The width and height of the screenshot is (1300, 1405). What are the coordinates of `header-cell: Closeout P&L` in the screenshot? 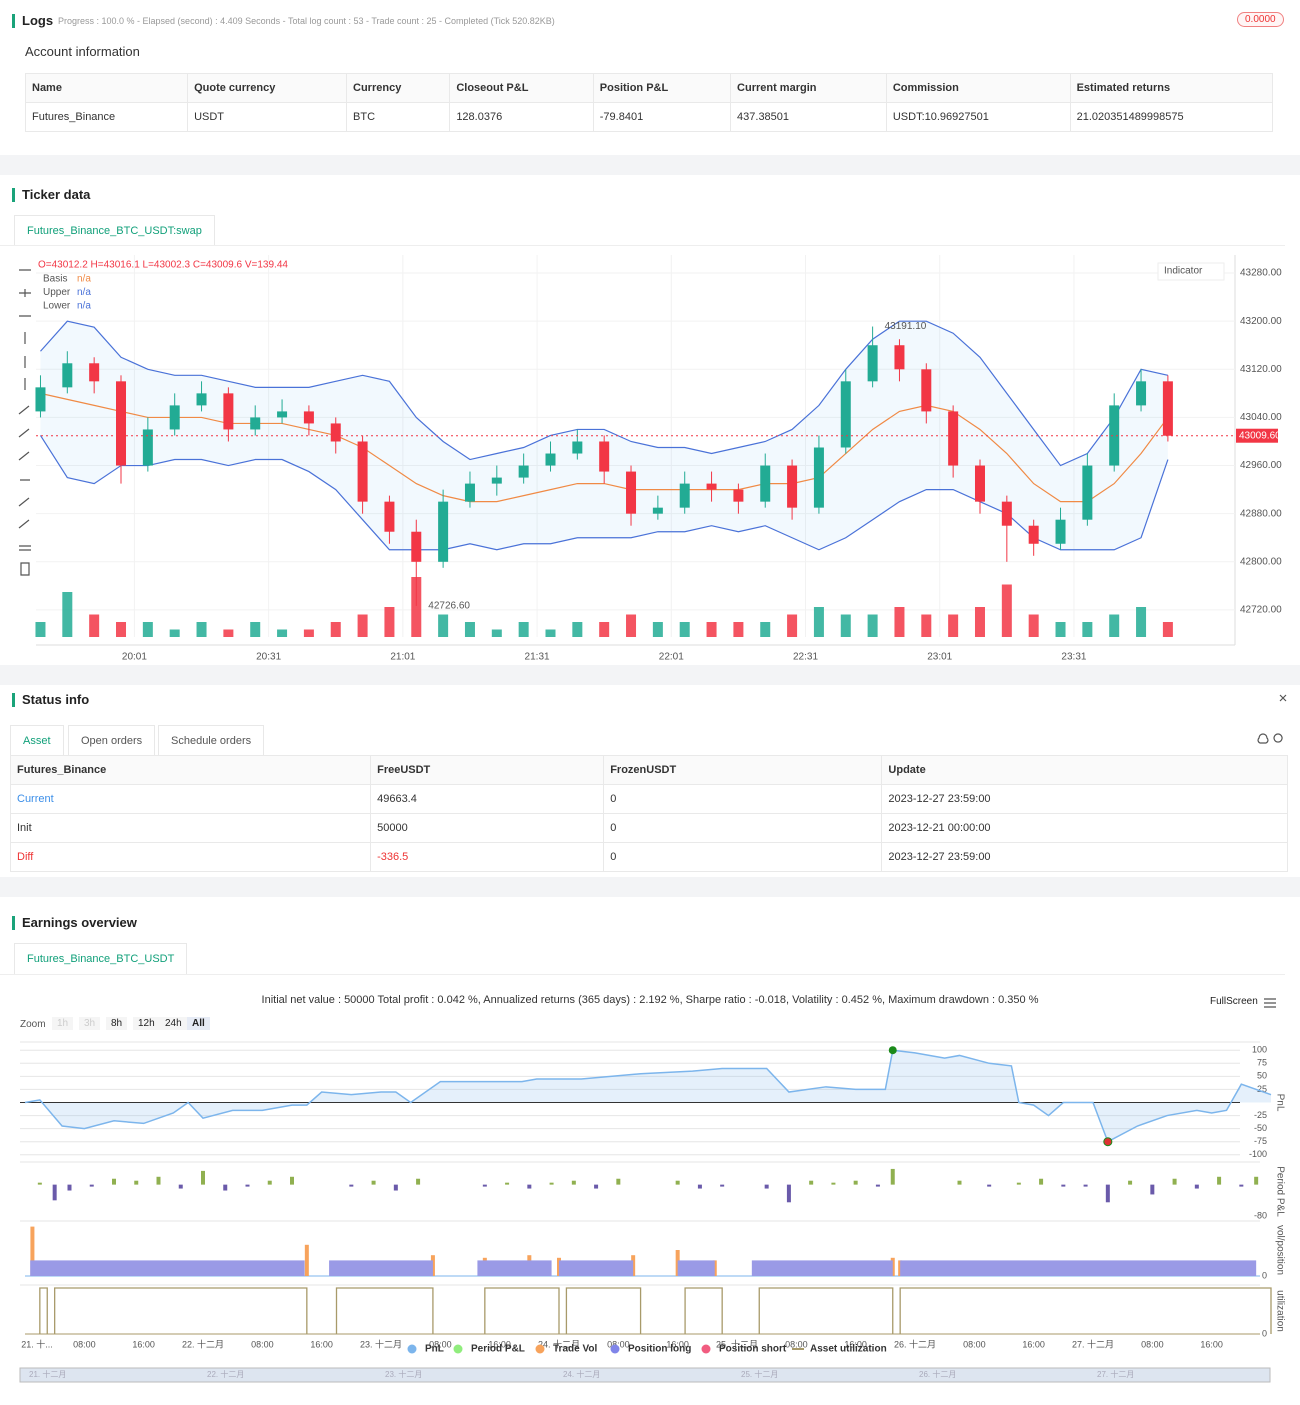 It's located at (521, 88).